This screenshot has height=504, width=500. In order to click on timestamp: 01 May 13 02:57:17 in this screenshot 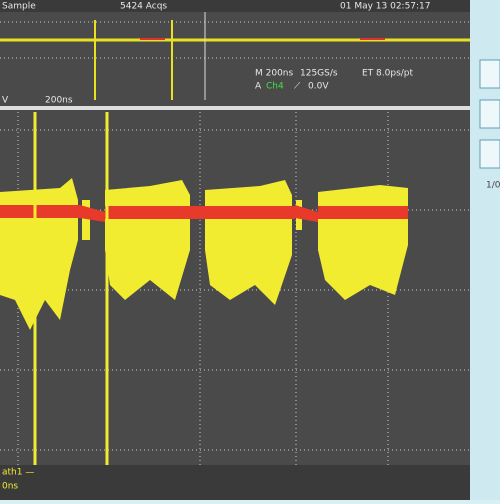, I will do `click(385, 7)`.